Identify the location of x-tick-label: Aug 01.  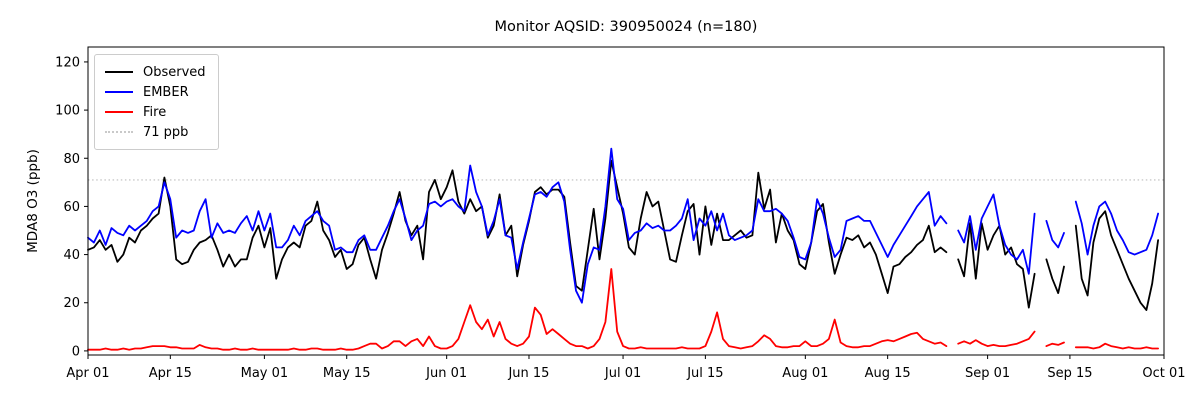
(805, 373).